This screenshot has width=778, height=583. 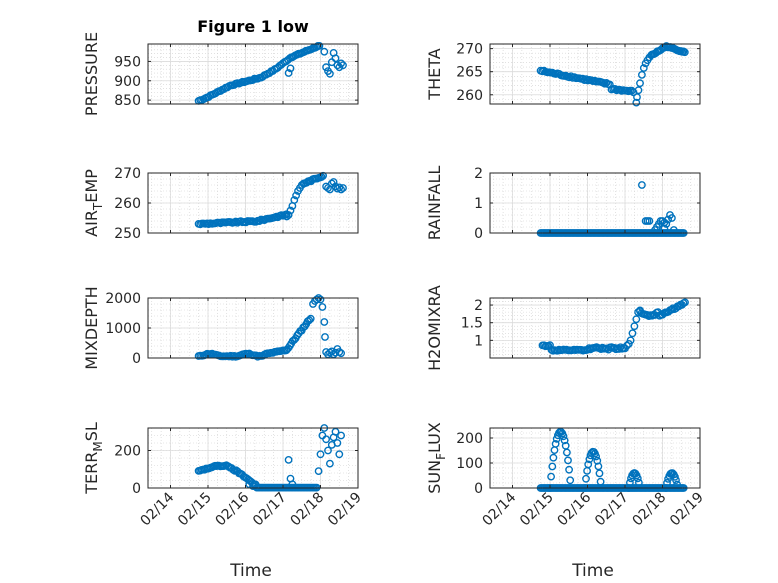 I want to click on y-tick-label: 950, so click(x=127, y=62).